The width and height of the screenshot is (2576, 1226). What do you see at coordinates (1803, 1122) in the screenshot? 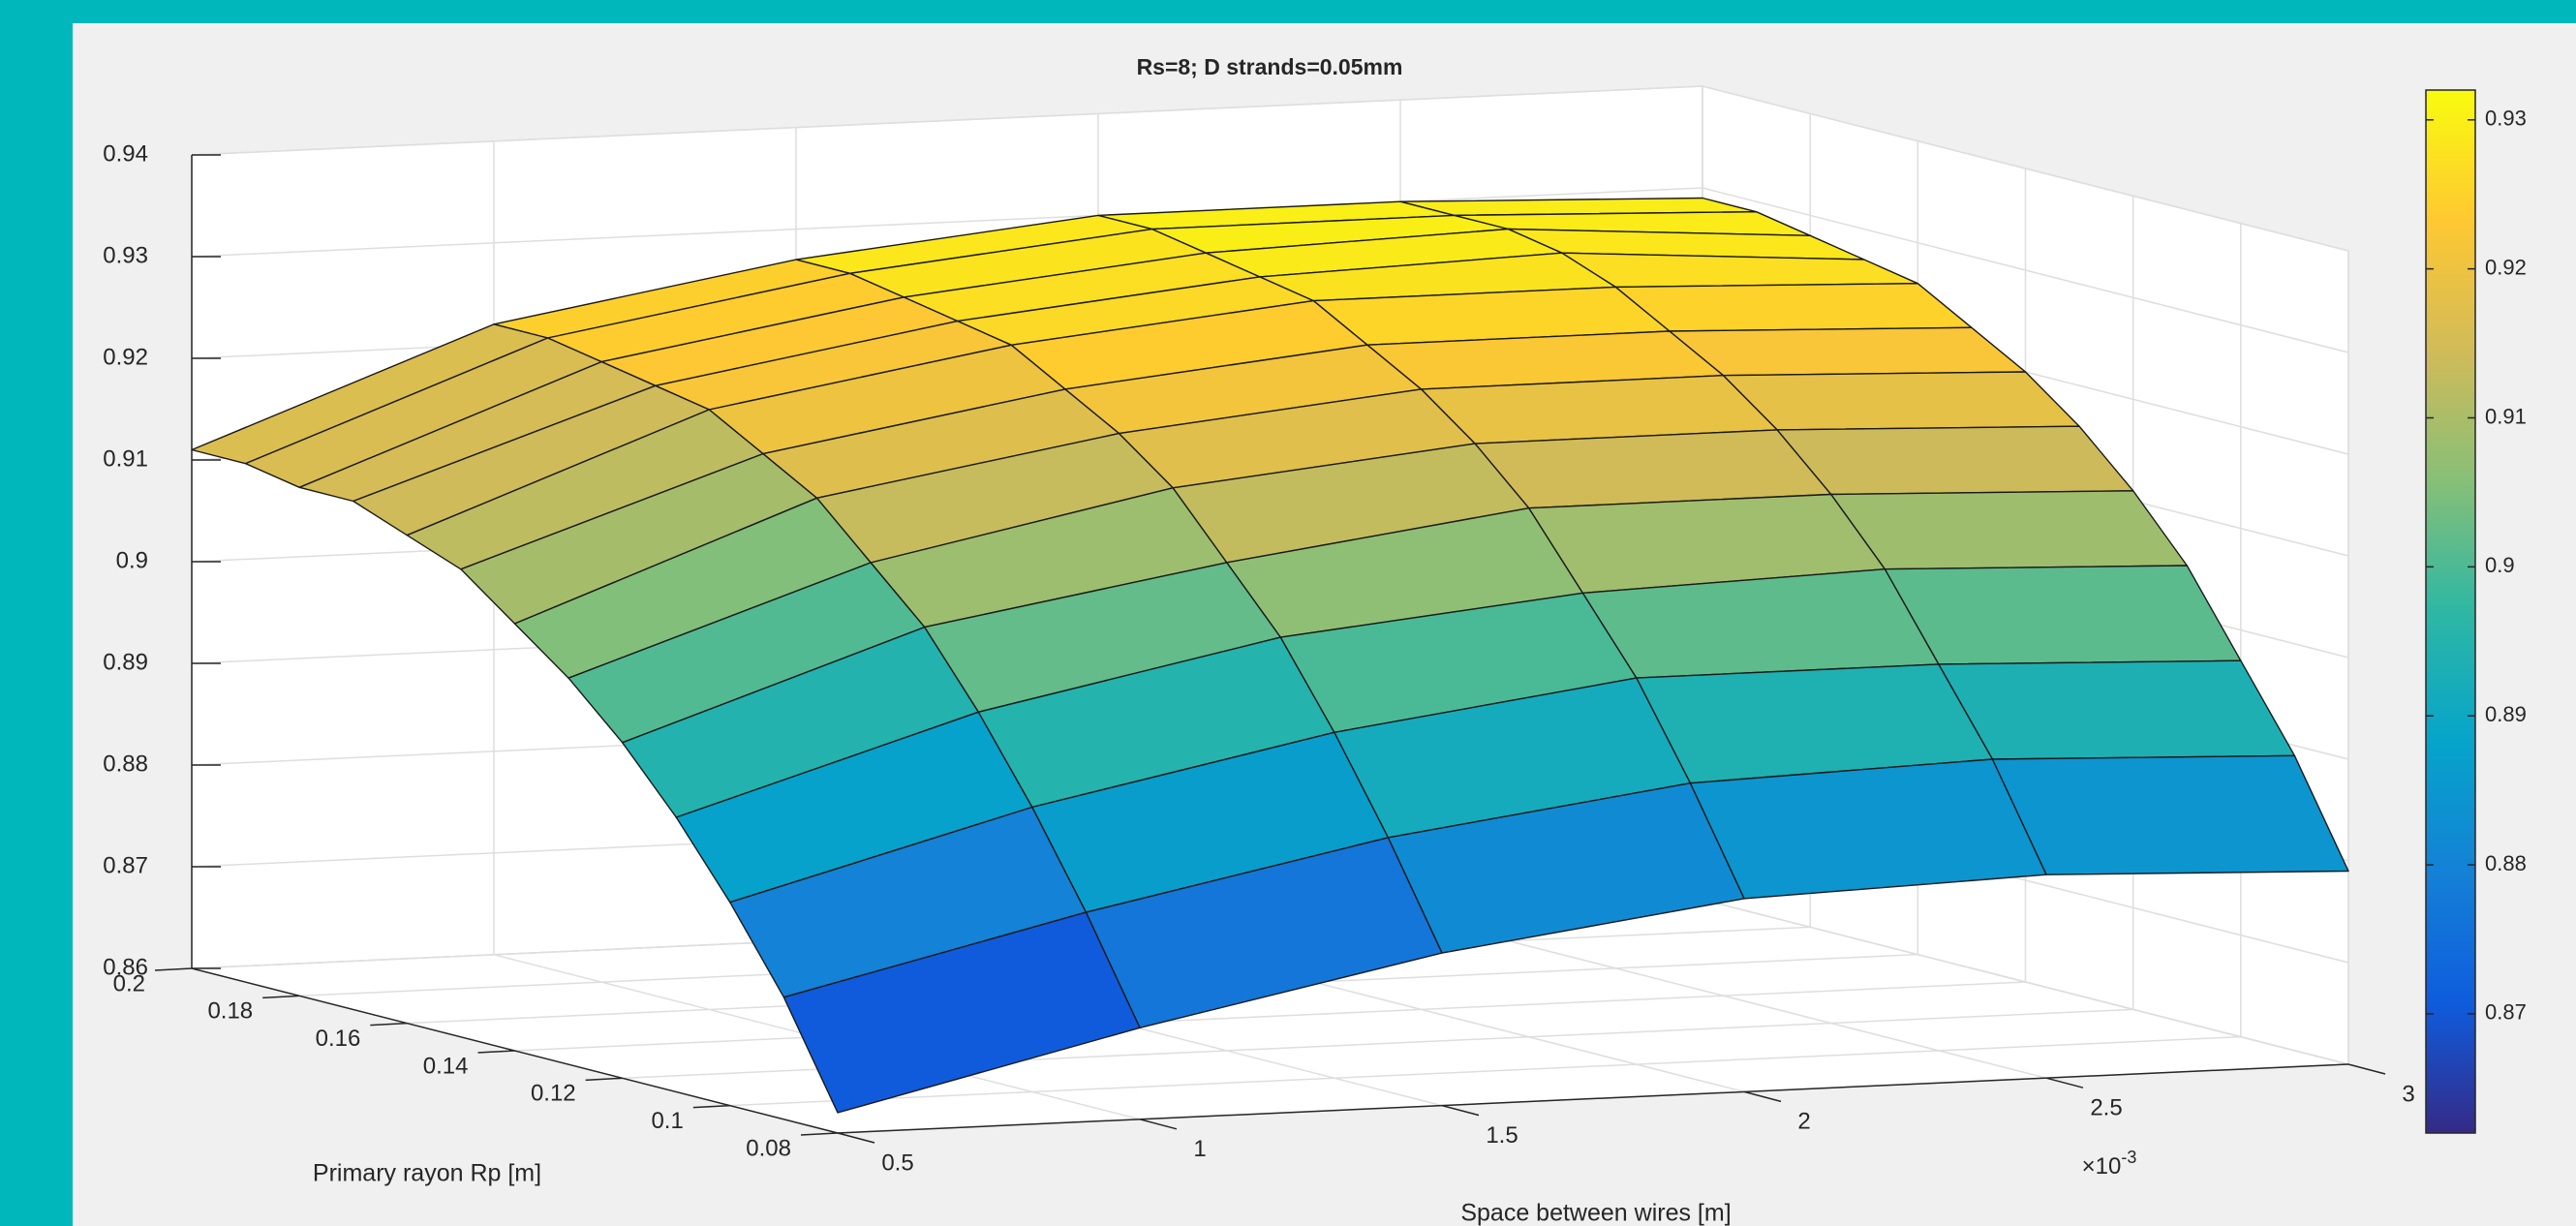
I see `x-tick-label: 2` at bounding box center [1803, 1122].